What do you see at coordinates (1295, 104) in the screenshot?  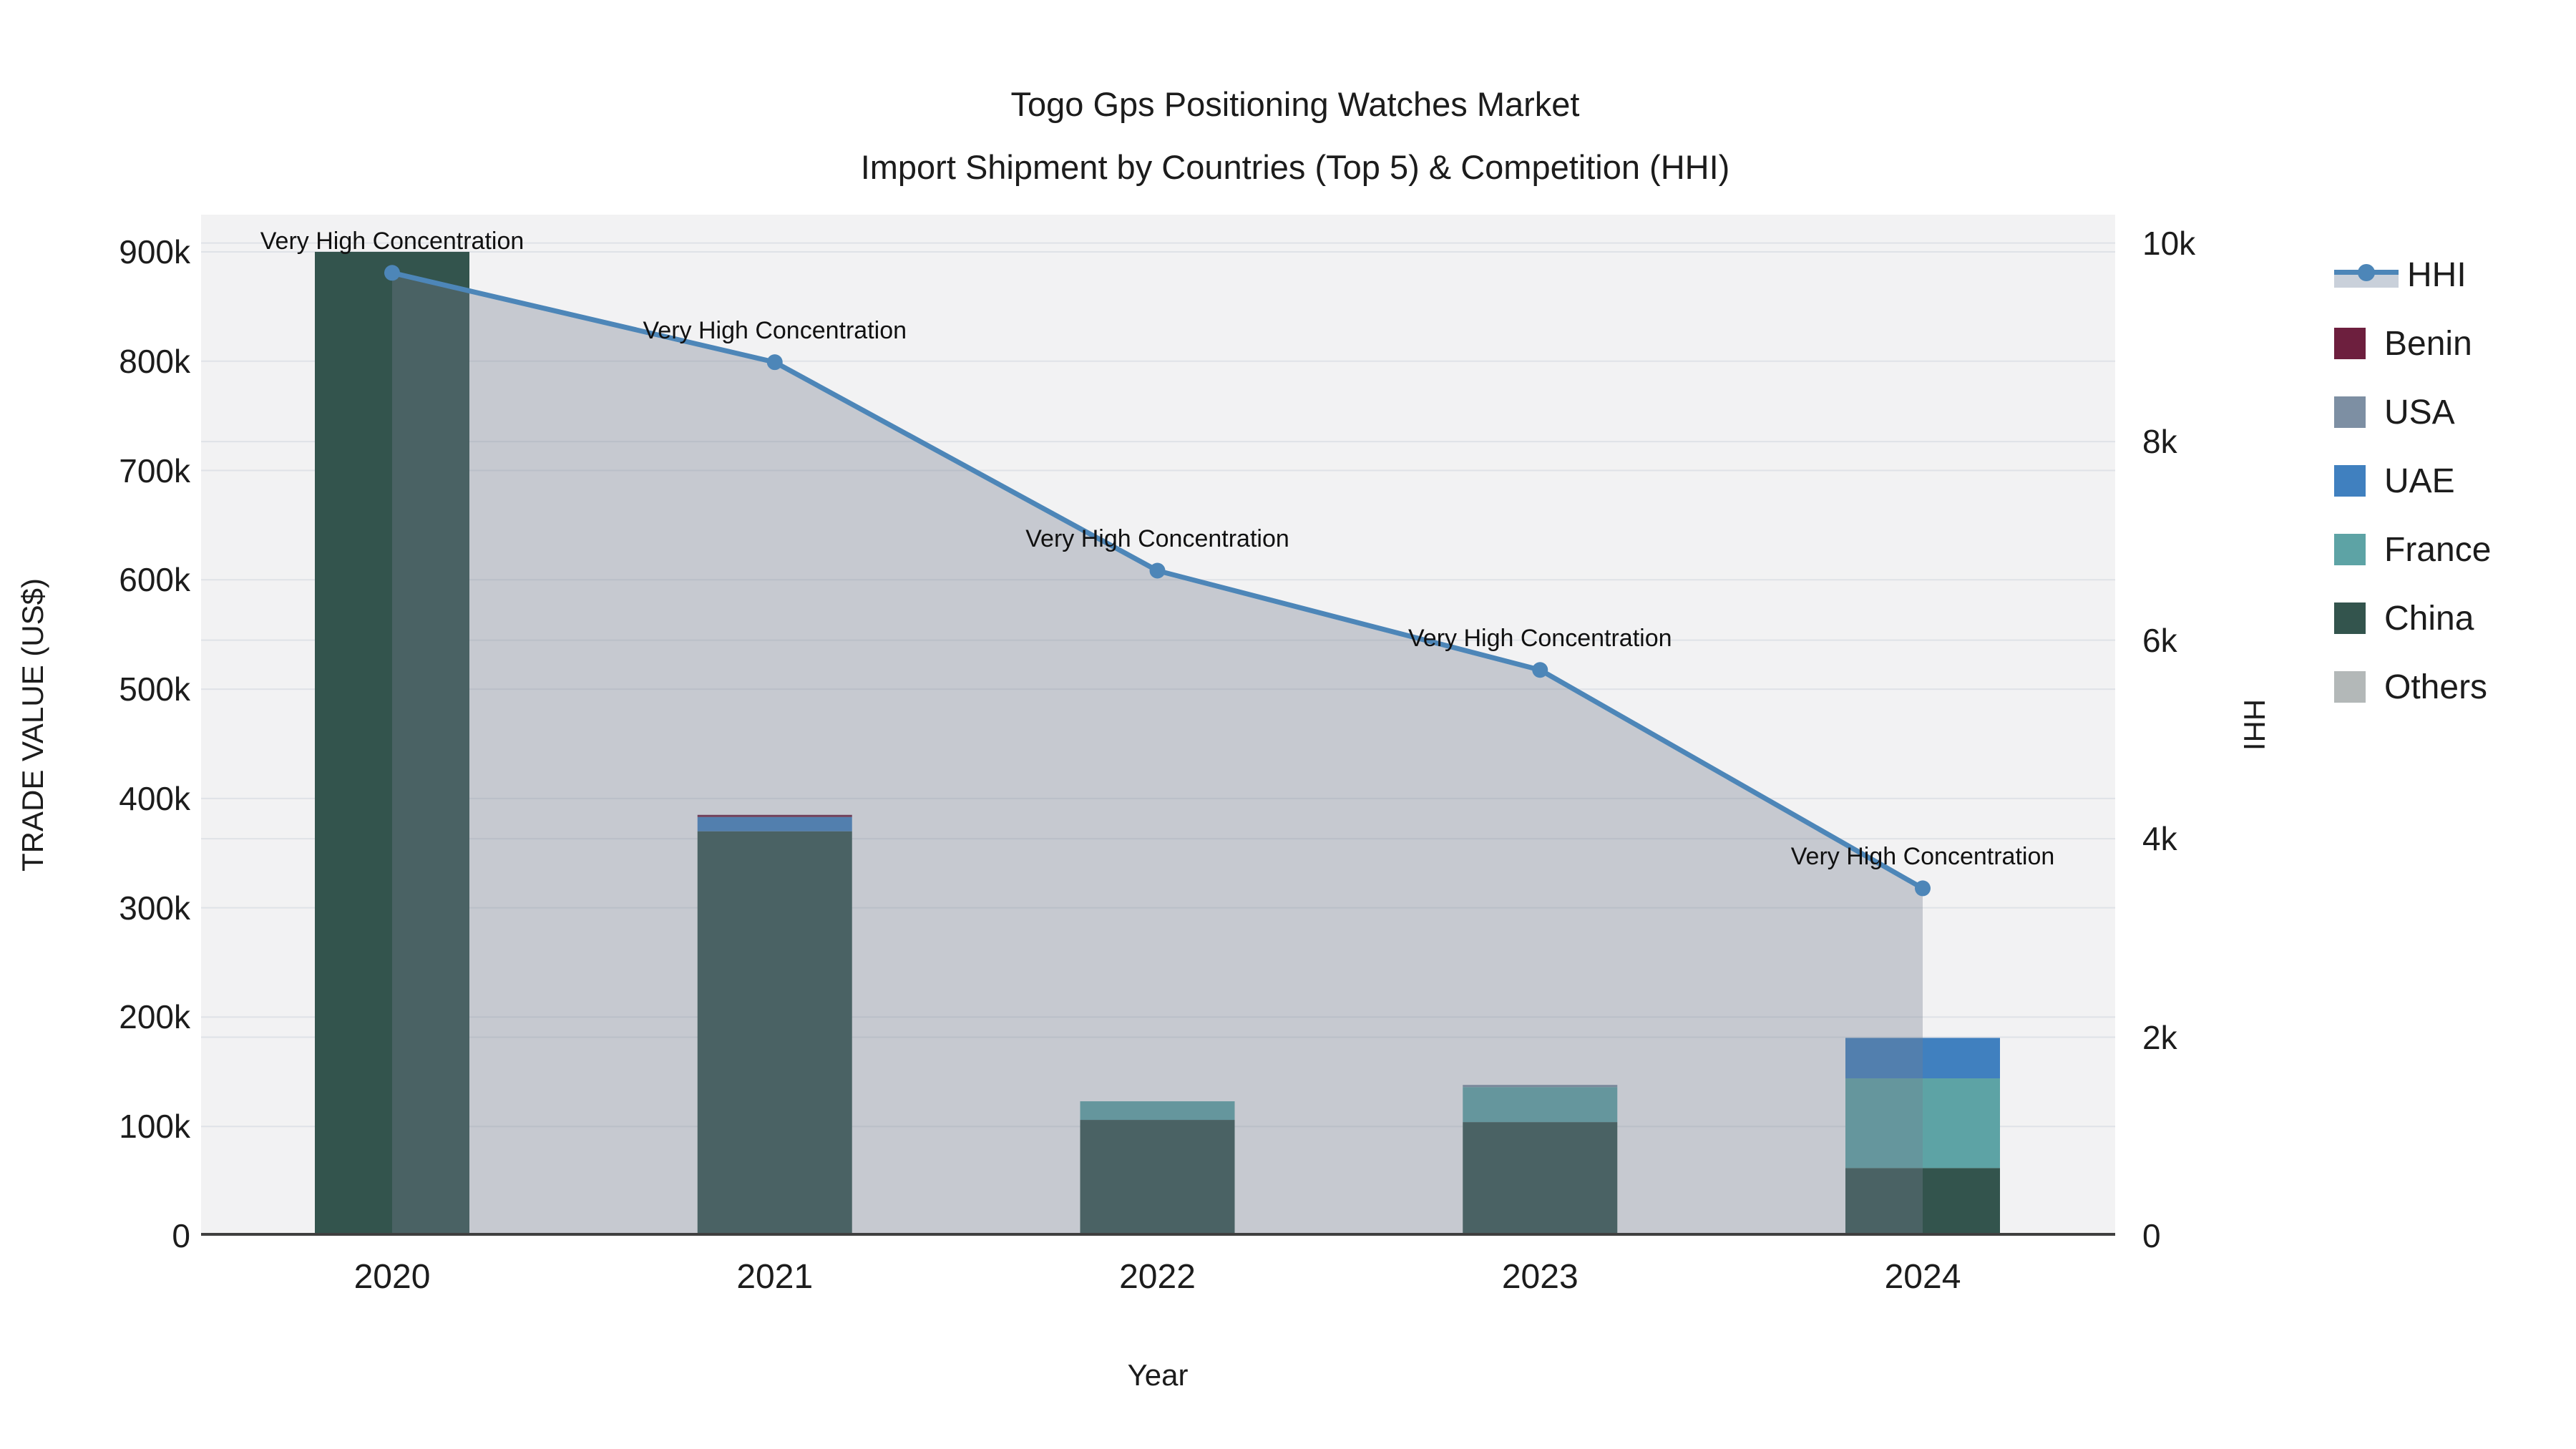 I see `chart-title-line1: Togo Gps Positioning Watches Market` at bounding box center [1295, 104].